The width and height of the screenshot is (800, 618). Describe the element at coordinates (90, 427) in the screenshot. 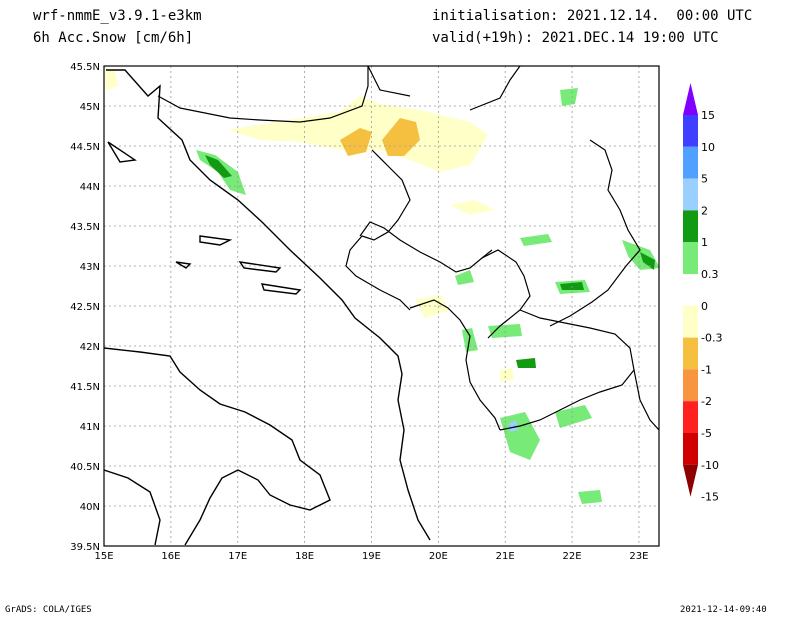

I see `lat-tick-label: 41N` at that location.